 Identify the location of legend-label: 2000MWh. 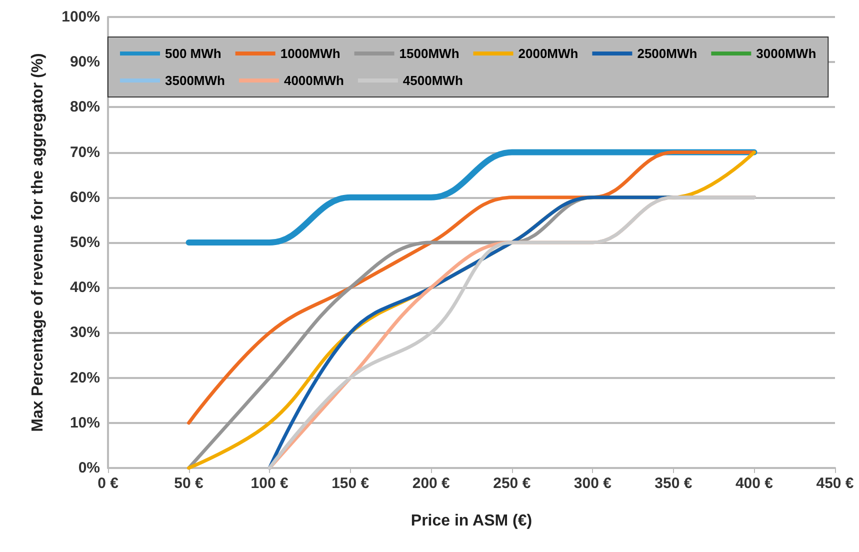
(548, 53).